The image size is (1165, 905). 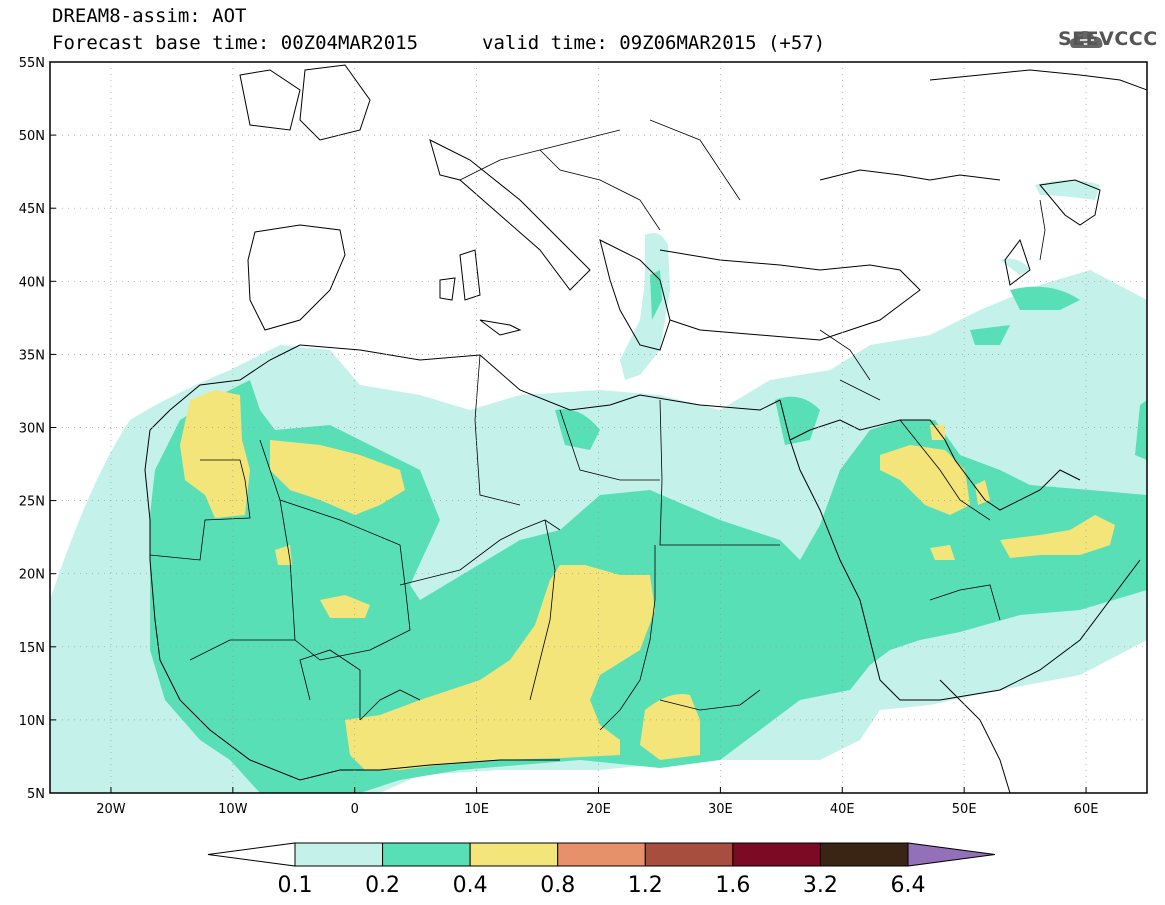 I want to click on logo-text: SEEVCCC, so click(x=1108, y=39).